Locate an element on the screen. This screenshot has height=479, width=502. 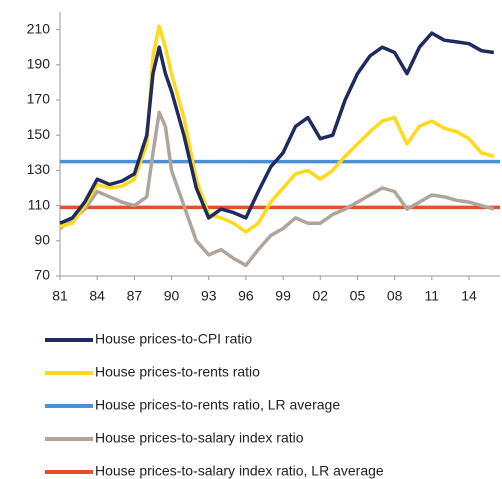
x-tick-label: 84 is located at coordinates (97, 296).